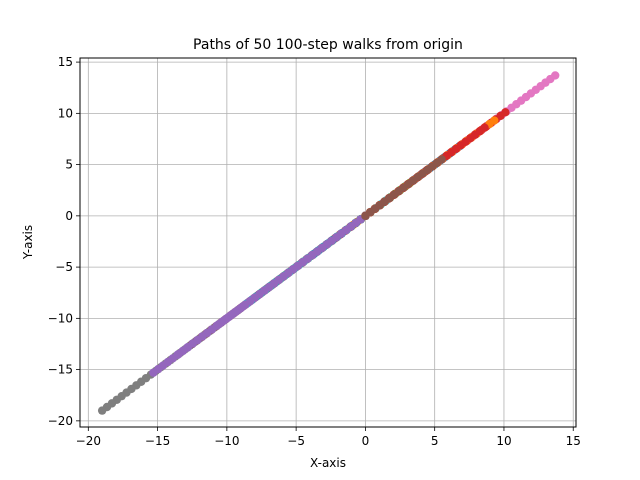 The image size is (640, 480). I want to click on y-tick-label: −20, so click(60, 421).